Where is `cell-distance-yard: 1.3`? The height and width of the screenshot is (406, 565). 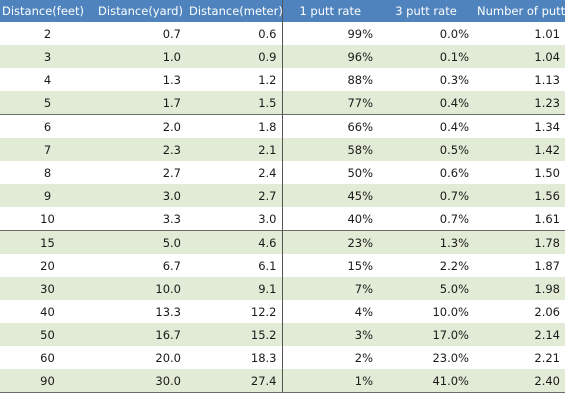
cell-distance-yard: 1.3 is located at coordinates (140, 79).